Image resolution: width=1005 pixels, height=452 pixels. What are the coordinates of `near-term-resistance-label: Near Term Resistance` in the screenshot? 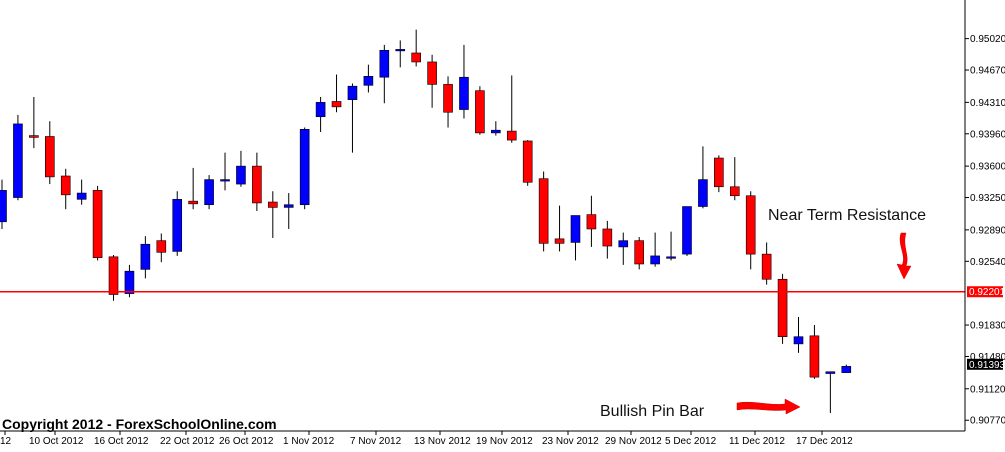 It's located at (847, 215).